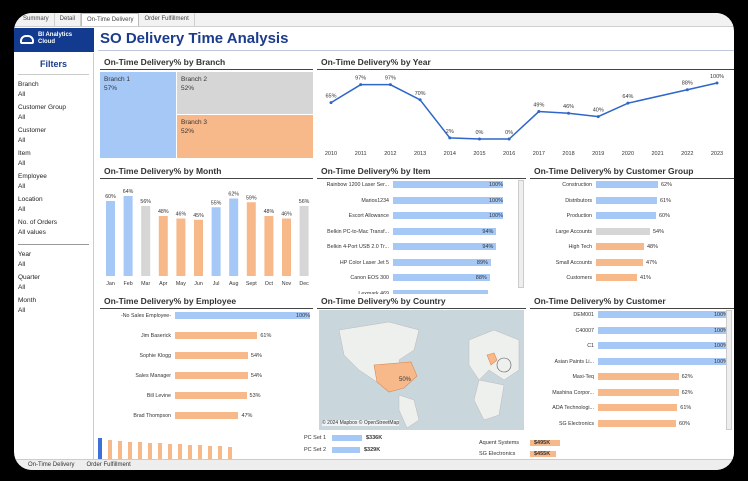 This screenshot has height=481, width=748. What do you see at coordinates (167, 19) in the screenshot?
I see `tab-order-fulfillment: Order Fulfillment` at bounding box center [167, 19].